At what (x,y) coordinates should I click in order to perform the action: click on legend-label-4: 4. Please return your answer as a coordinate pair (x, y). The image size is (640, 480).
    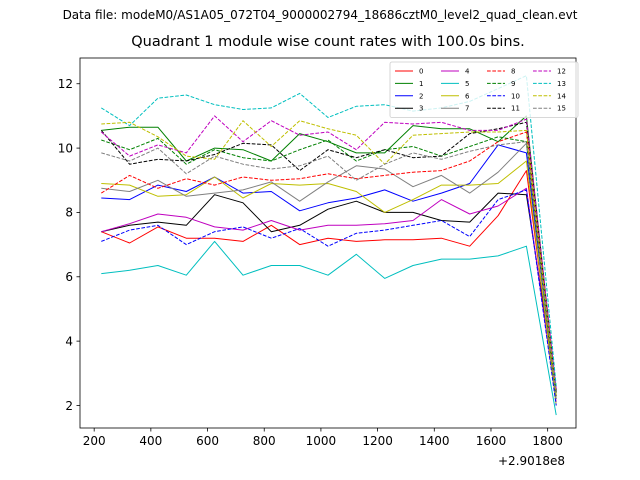
    Looking at the image, I should click on (467, 72).